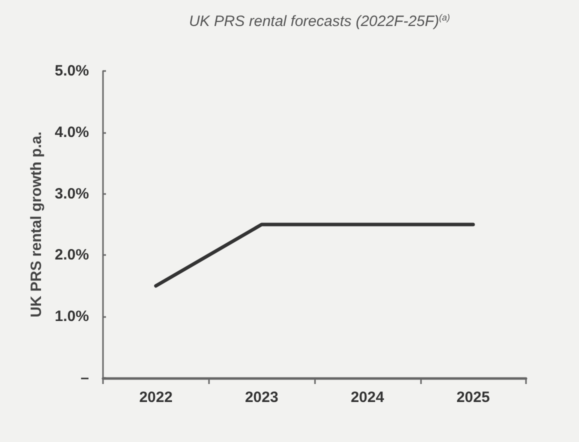 This screenshot has height=442, width=579. What do you see at coordinates (261, 397) in the screenshot?
I see `x-tick-label: 2023` at bounding box center [261, 397].